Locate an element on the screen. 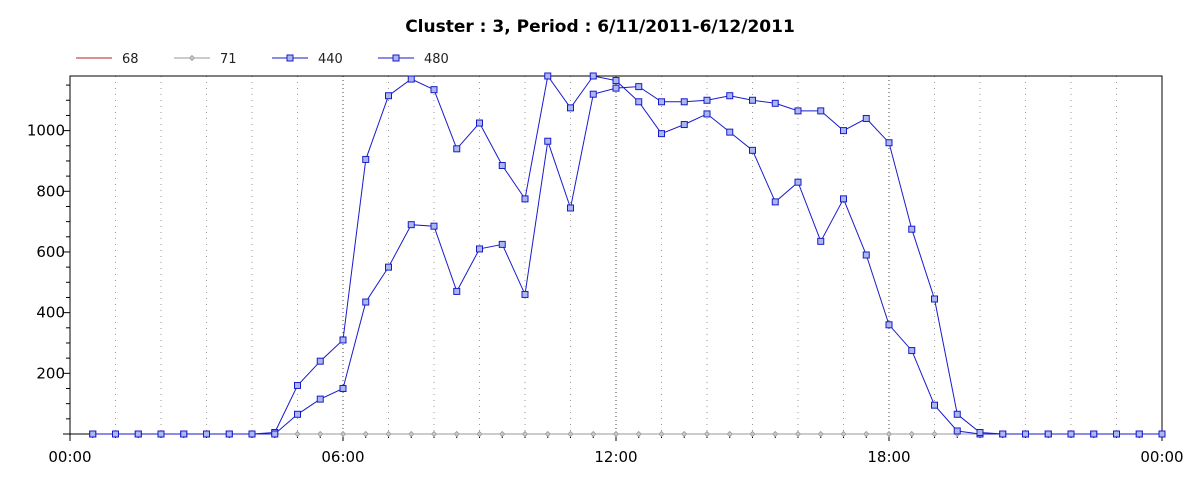 The height and width of the screenshot is (480, 1200). x-tick-label: 12:00 is located at coordinates (615, 457).